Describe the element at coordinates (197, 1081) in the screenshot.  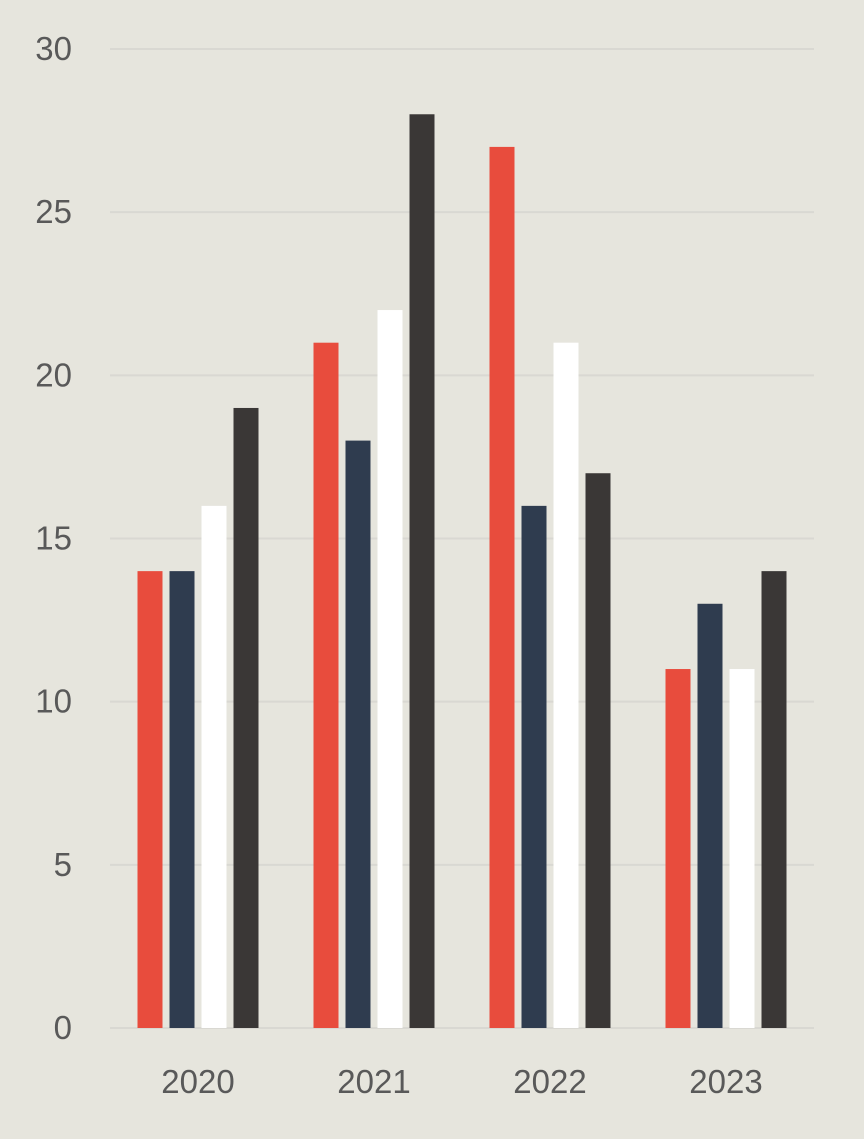
I see `x-tick-label: 2020` at that location.